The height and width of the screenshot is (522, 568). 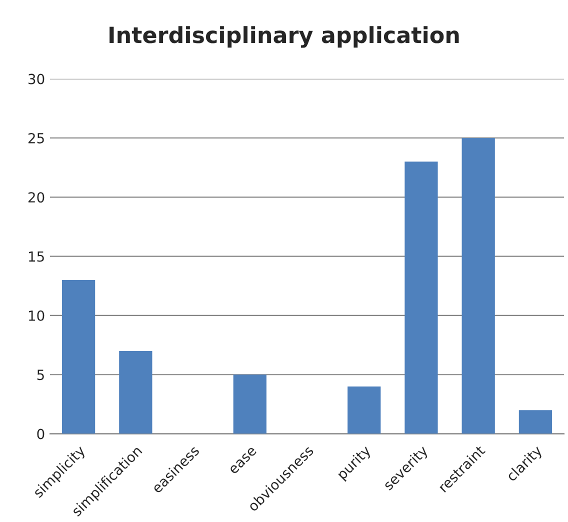 What do you see at coordinates (36, 256) in the screenshot?
I see `y-tick-label: 15` at bounding box center [36, 256].